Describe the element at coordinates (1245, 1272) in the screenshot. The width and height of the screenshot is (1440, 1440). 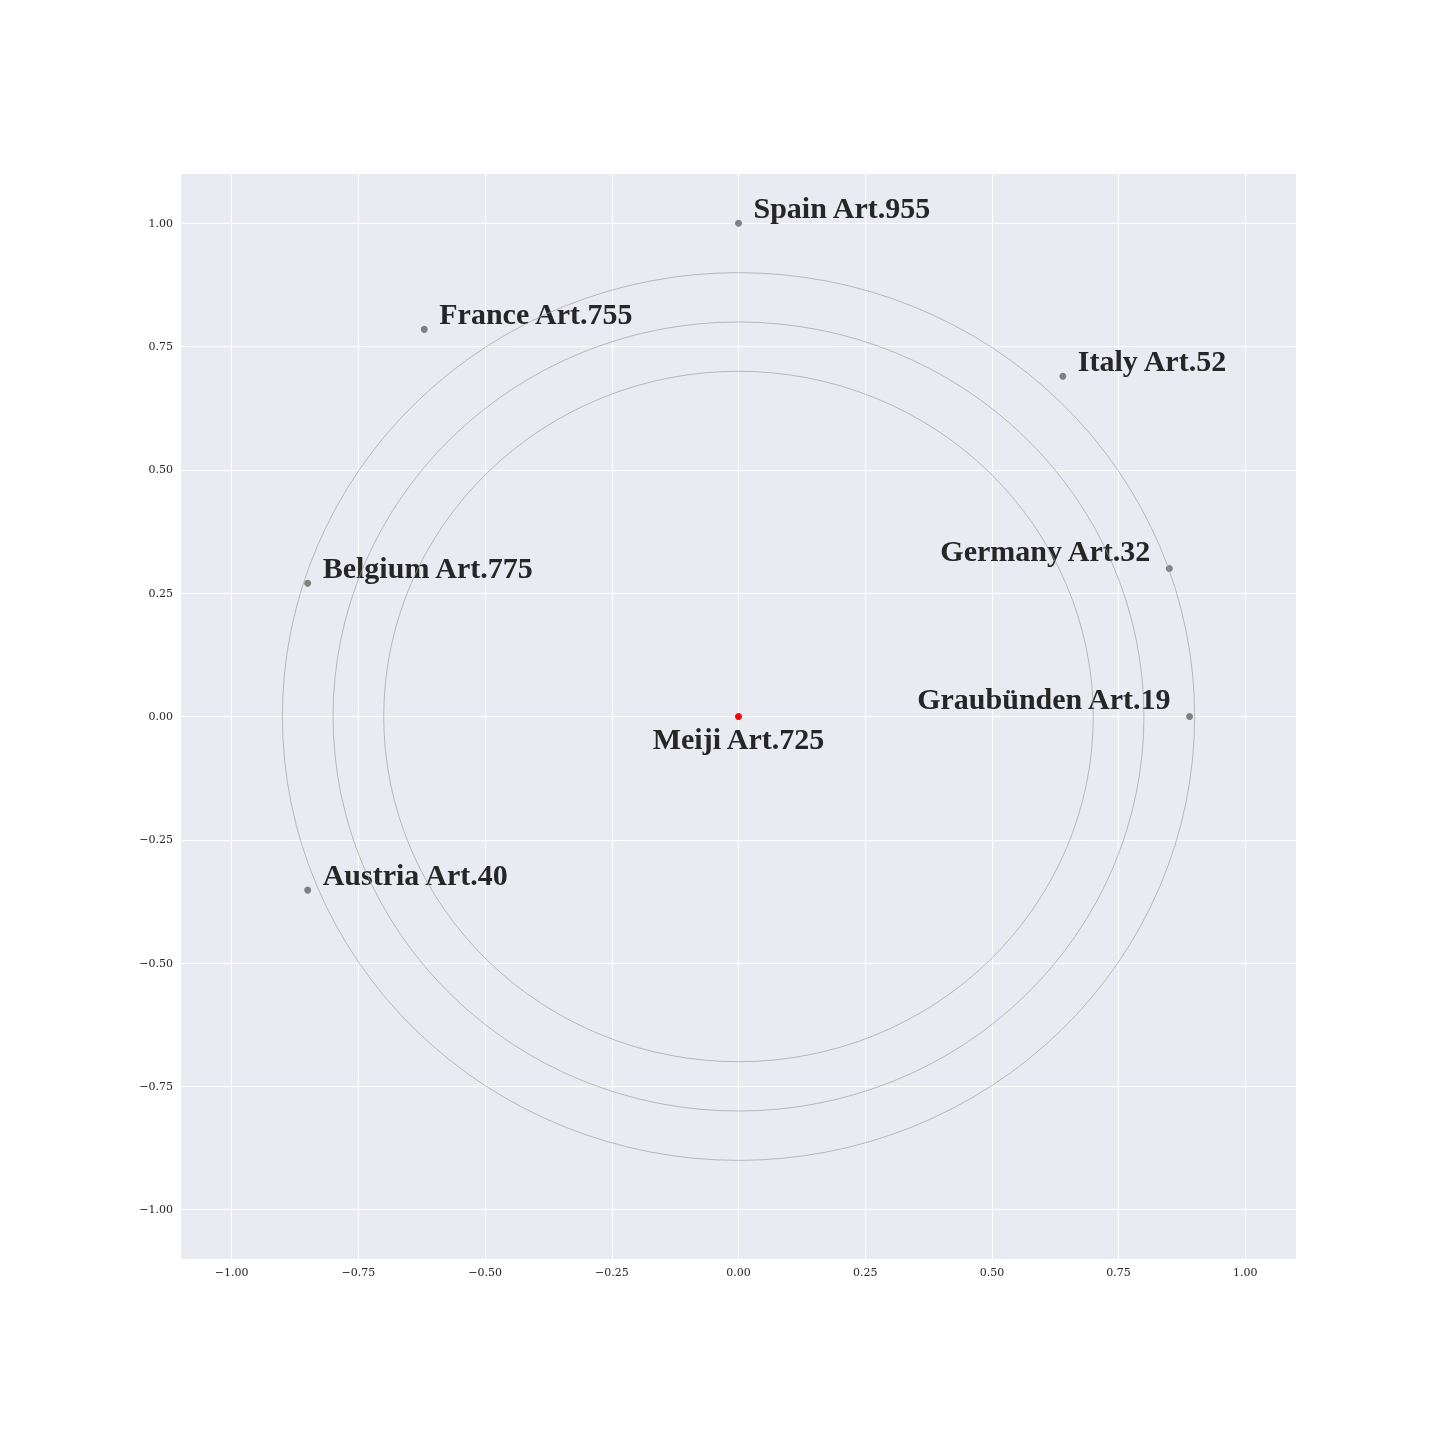
I see `x-tick-label: 1.00` at that location.